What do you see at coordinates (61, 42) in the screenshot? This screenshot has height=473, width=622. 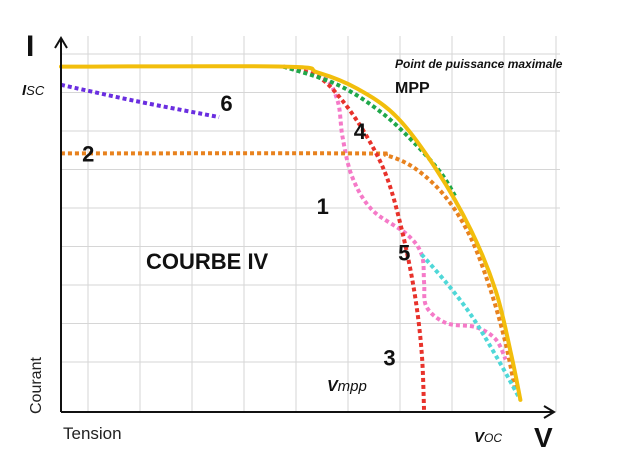 I see `y-axis-arrow` at bounding box center [61, 42].